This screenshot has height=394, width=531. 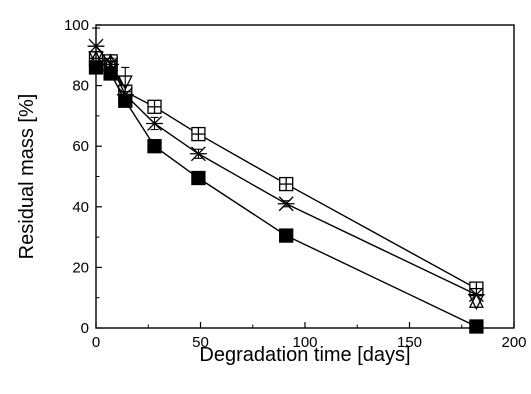 I want to click on x-tick-label: 150, so click(x=409, y=342).